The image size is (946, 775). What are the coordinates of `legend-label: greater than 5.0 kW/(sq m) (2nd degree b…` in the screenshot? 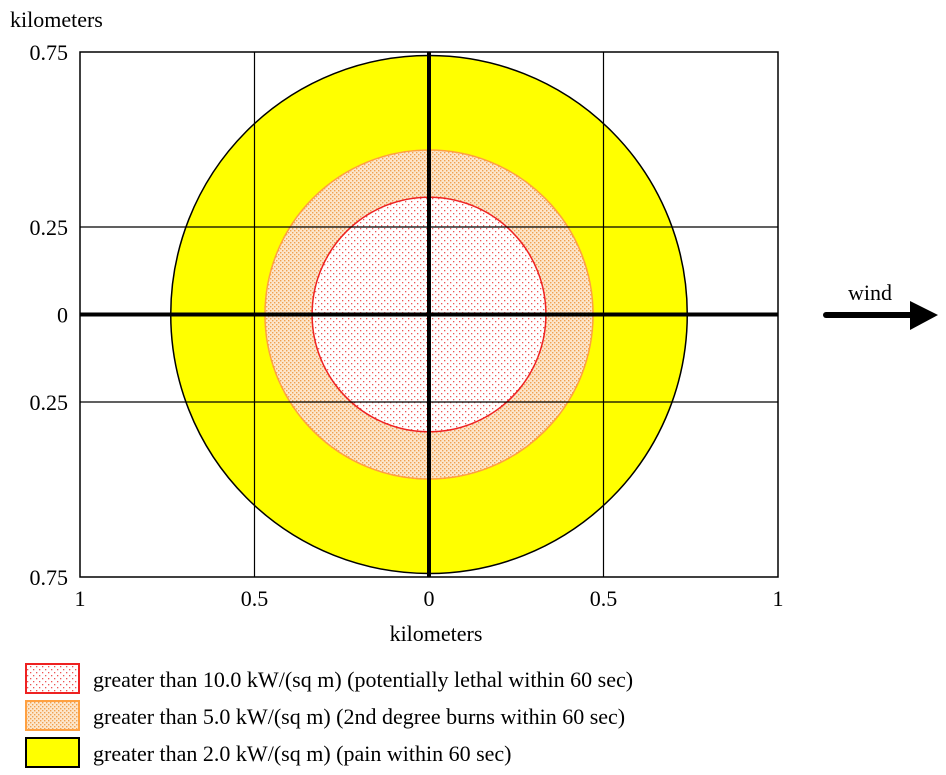 It's located at (359, 716).